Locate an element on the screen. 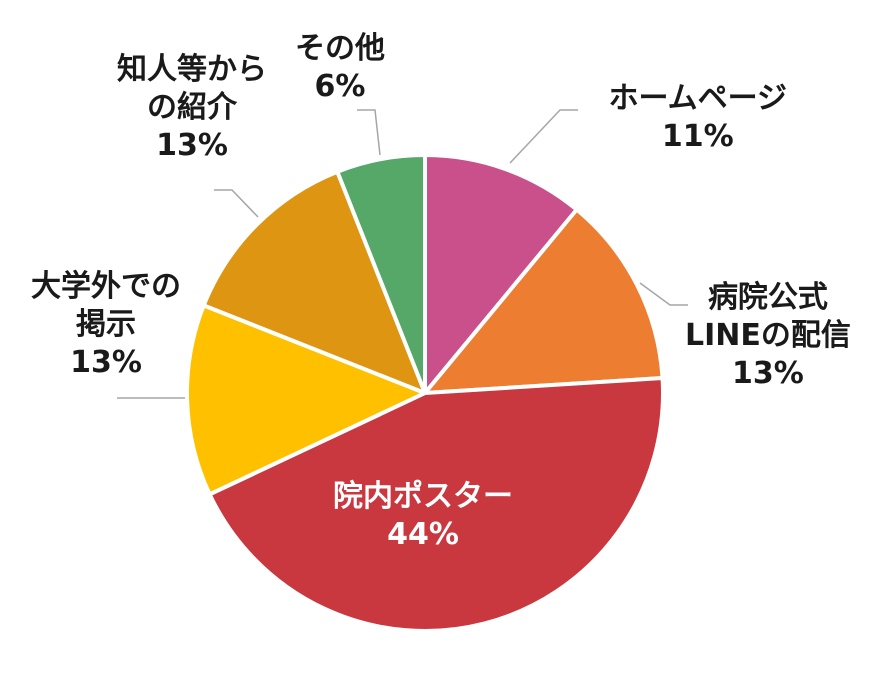 The width and height of the screenshot is (880, 700). slice-label: 大学外での 掲示 13% is located at coordinates (106, 325).